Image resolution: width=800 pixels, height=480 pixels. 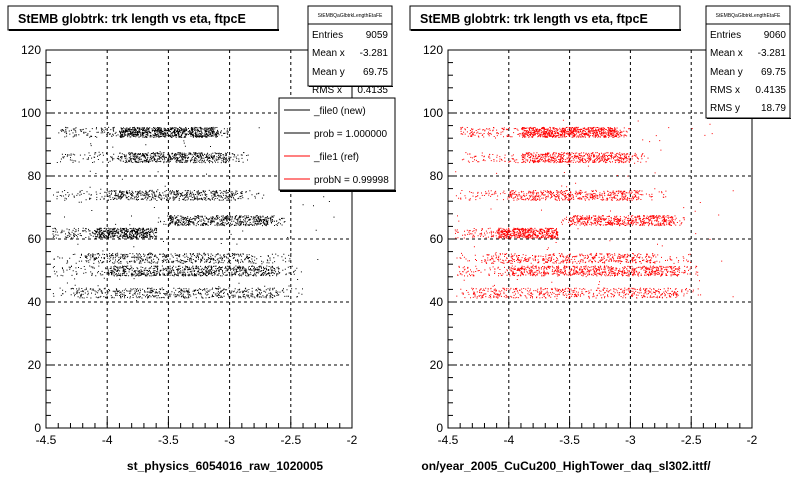 What do you see at coordinates (725, 108) in the screenshot?
I see `stats-label: RMS y` at bounding box center [725, 108].